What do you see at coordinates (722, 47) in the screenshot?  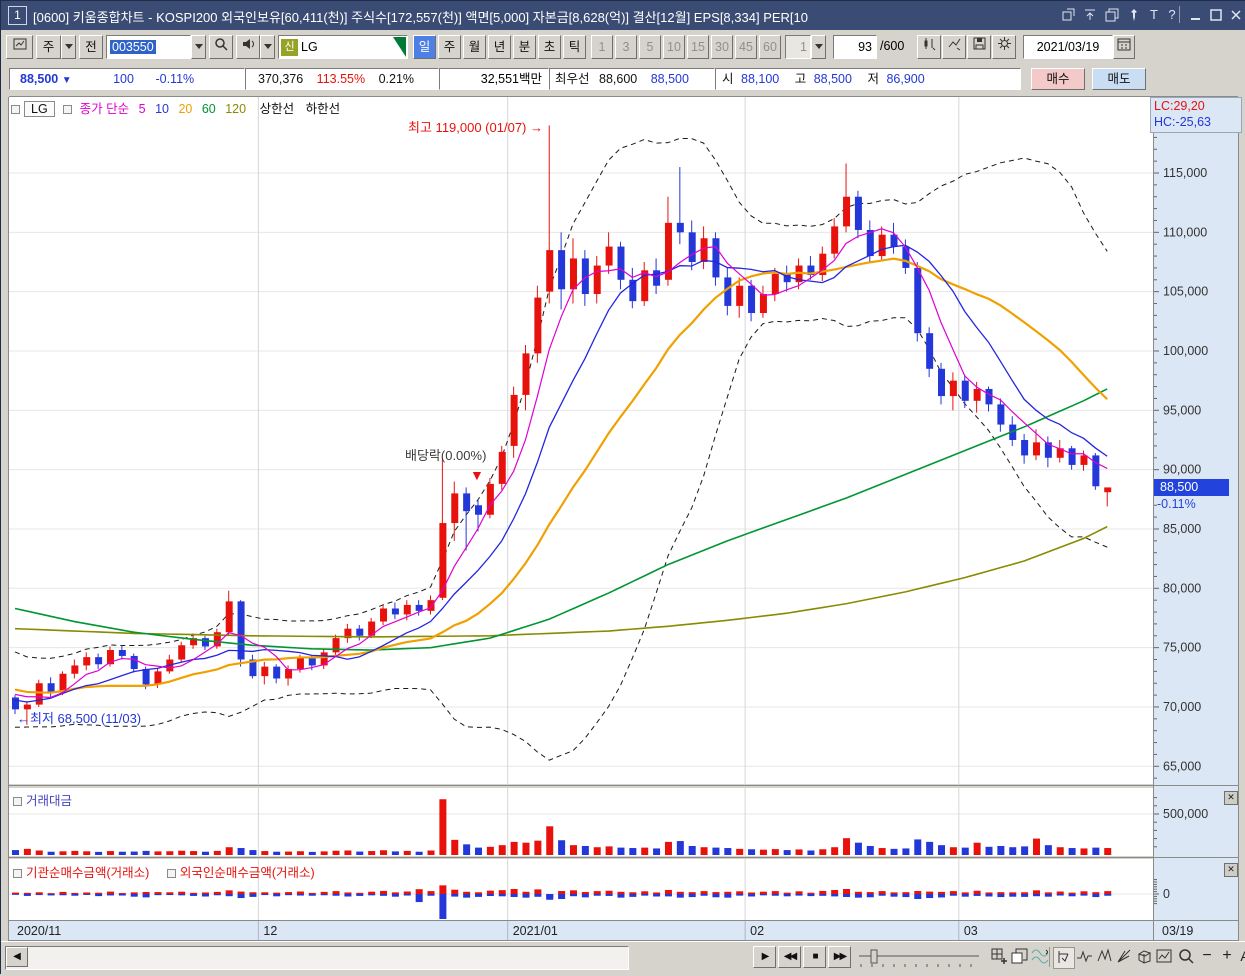 I see `tick-30-button: 30` at bounding box center [722, 47].